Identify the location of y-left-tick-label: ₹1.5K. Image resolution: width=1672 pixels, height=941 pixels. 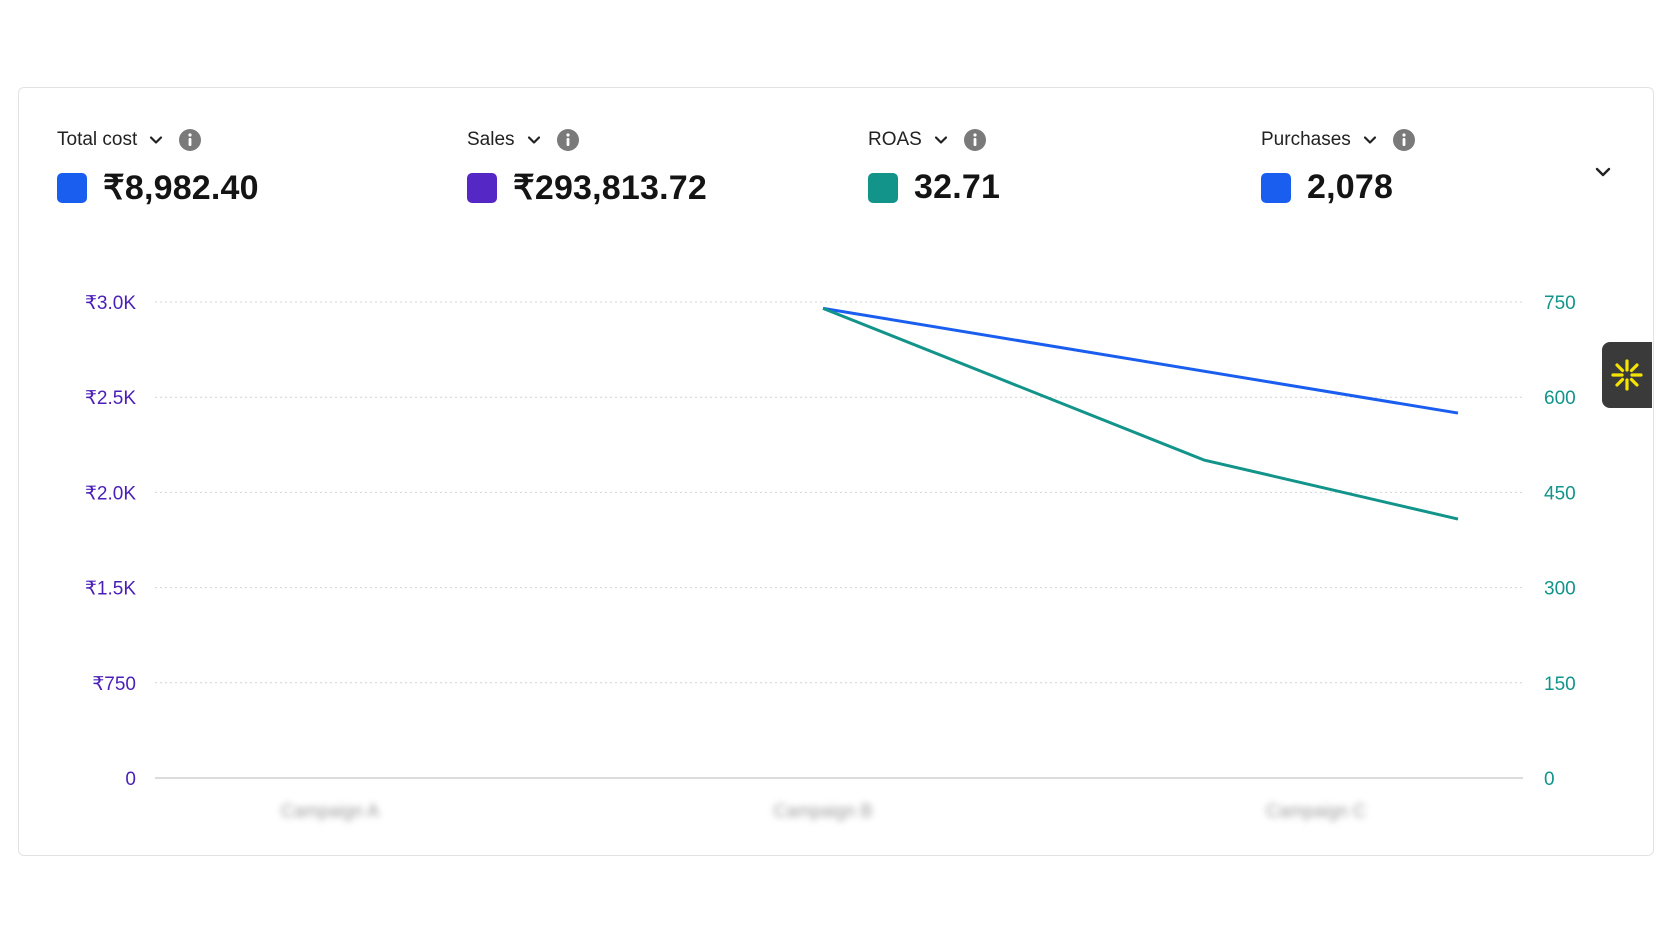
(111, 589).